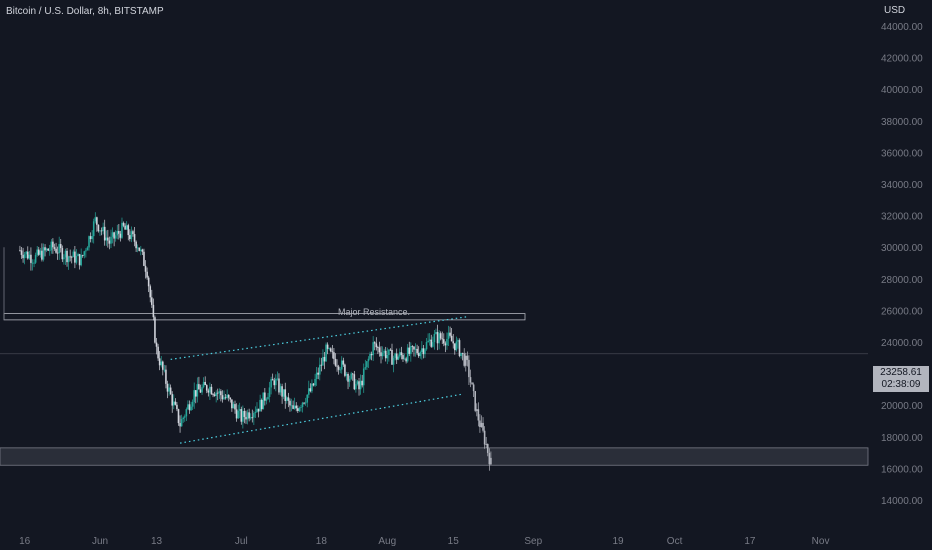  What do you see at coordinates (902, 59) in the screenshot?
I see `price-tick-label: 42000.00` at bounding box center [902, 59].